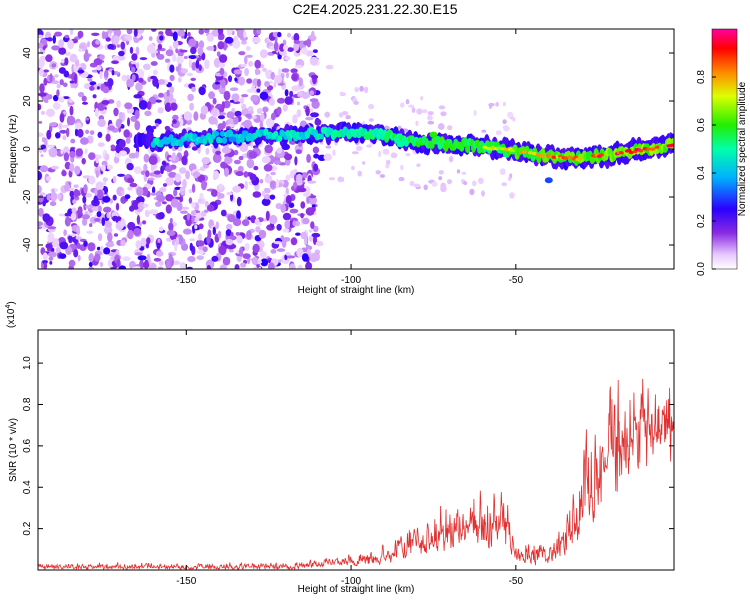 The height and width of the screenshot is (600, 750). What do you see at coordinates (27, 149) in the screenshot?
I see `y-tick-label: 0` at bounding box center [27, 149].